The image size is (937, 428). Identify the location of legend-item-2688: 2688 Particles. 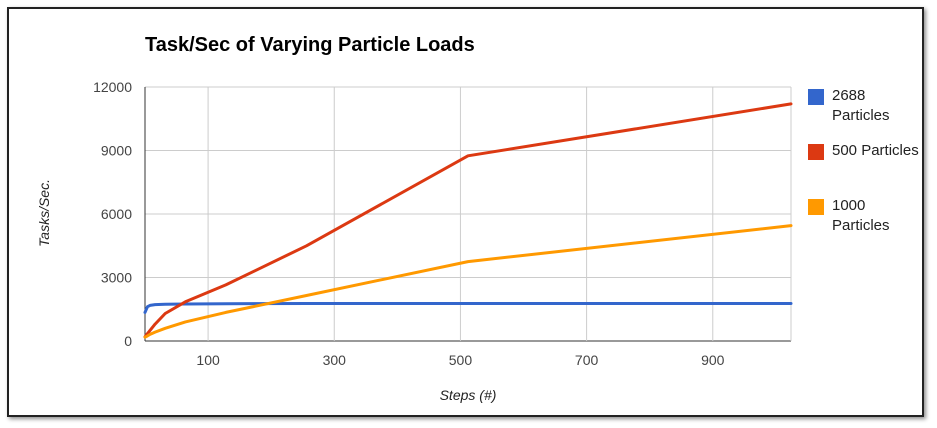
(868, 113).